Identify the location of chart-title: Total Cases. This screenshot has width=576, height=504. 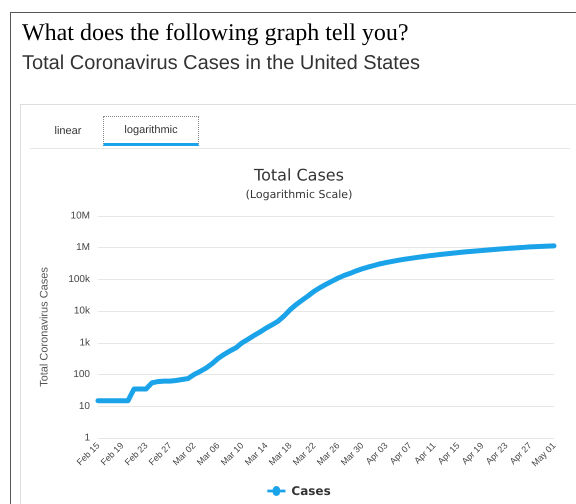
(298, 175).